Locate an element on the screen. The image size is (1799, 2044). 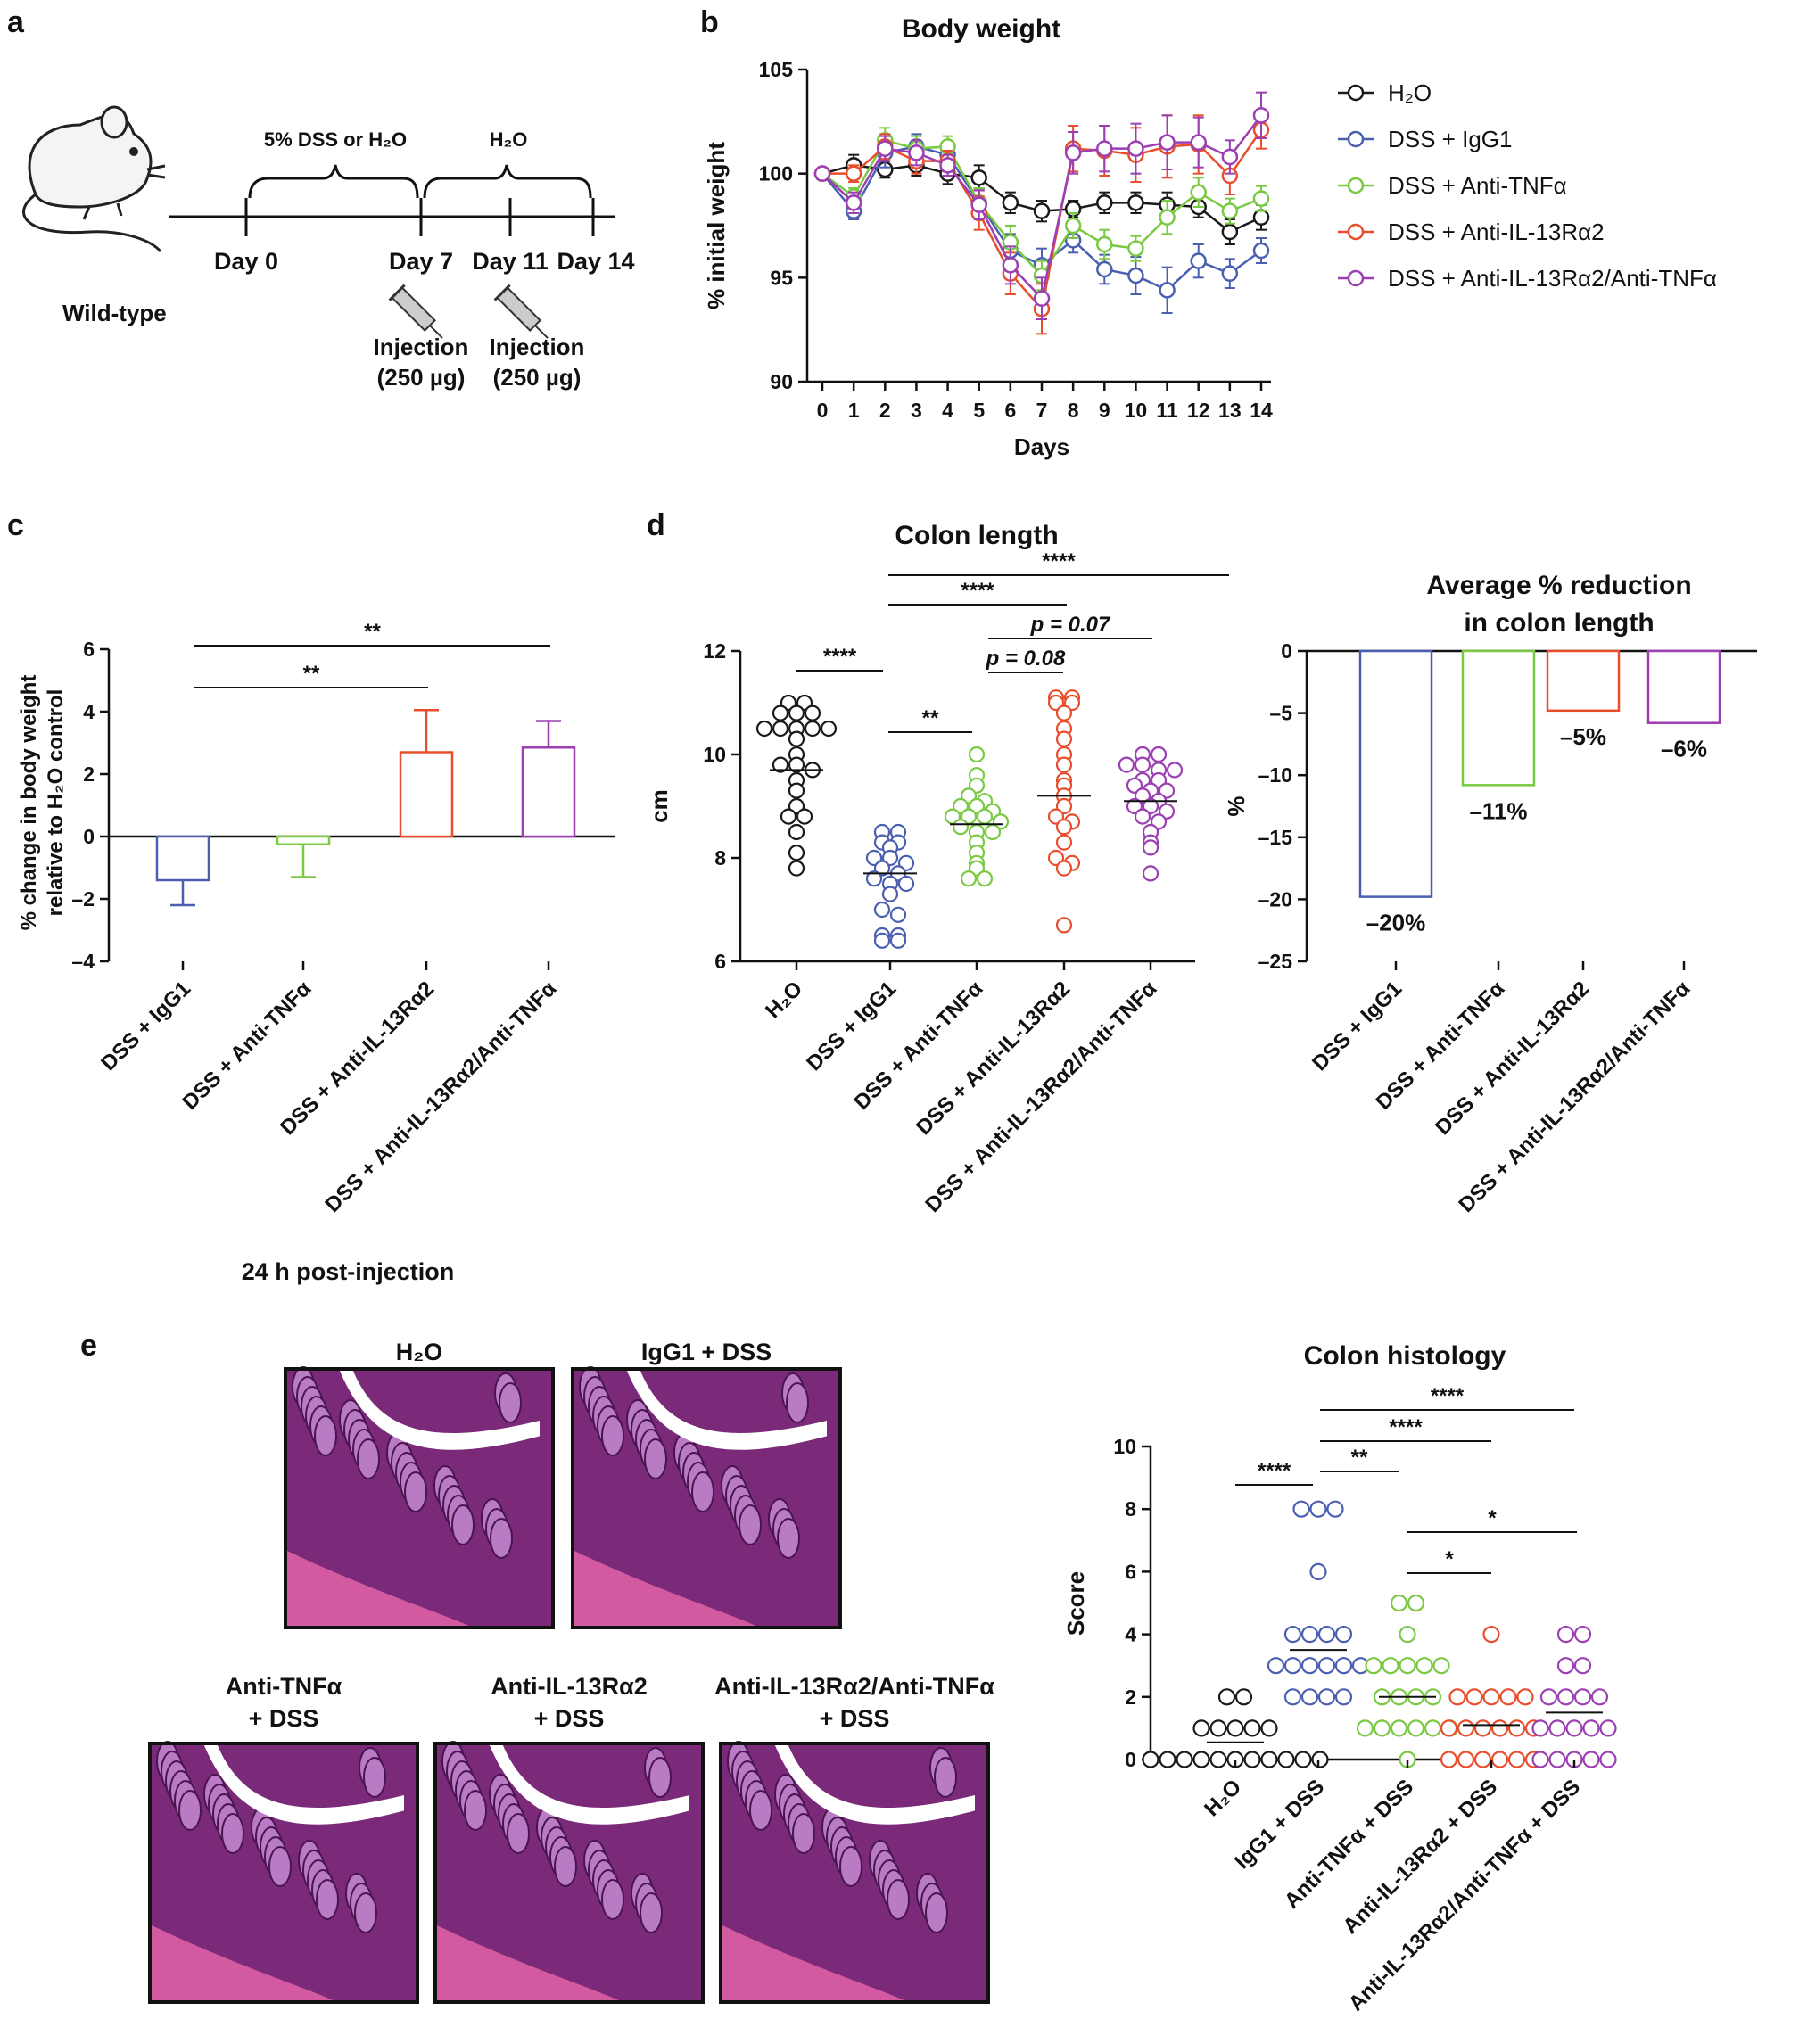
injection-dose-1: (250 µg) is located at coordinates (421, 378).